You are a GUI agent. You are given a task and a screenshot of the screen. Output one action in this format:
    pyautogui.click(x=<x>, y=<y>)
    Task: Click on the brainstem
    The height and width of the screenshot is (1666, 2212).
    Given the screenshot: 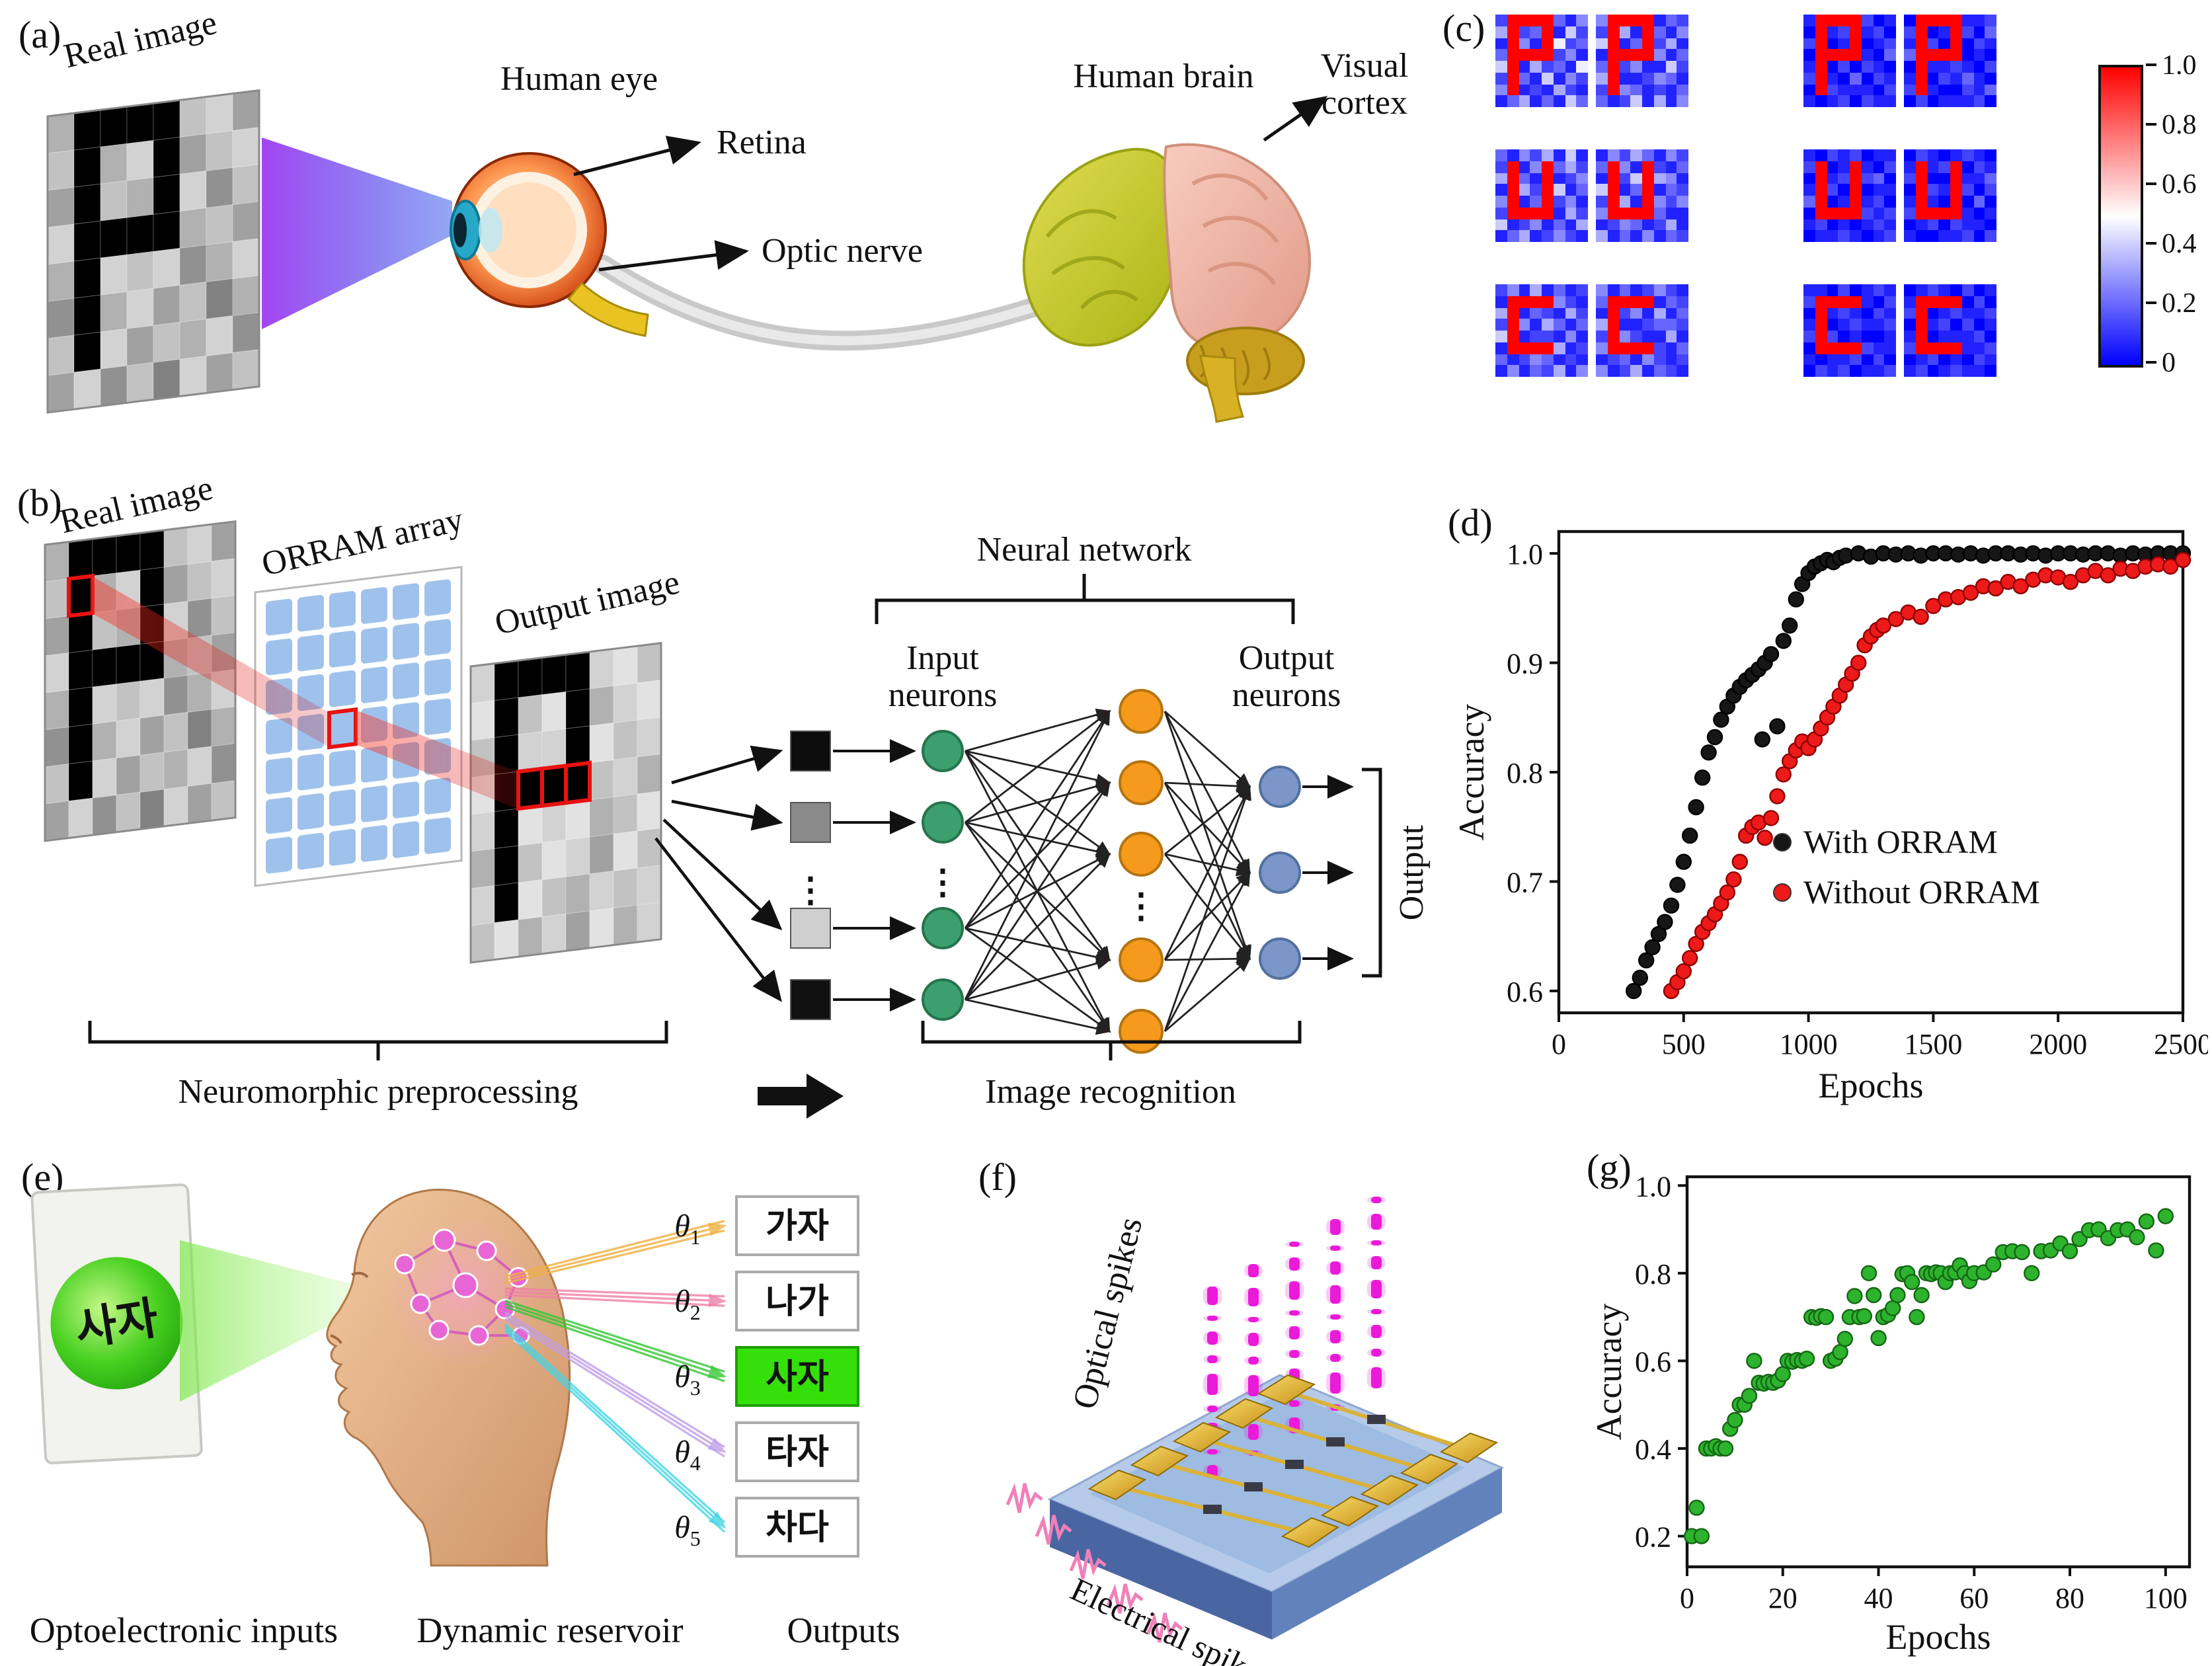 What is the action you would take?
    pyautogui.click(x=1221, y=388)
    